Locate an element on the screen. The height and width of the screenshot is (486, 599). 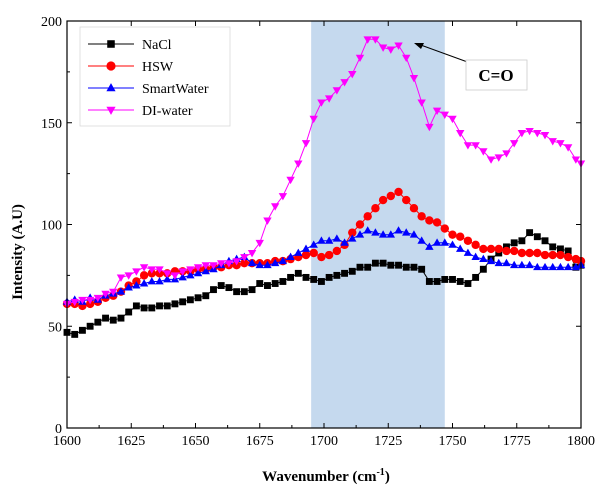
legend-label-nacl: NaCl is located at coordinates (157, 45).